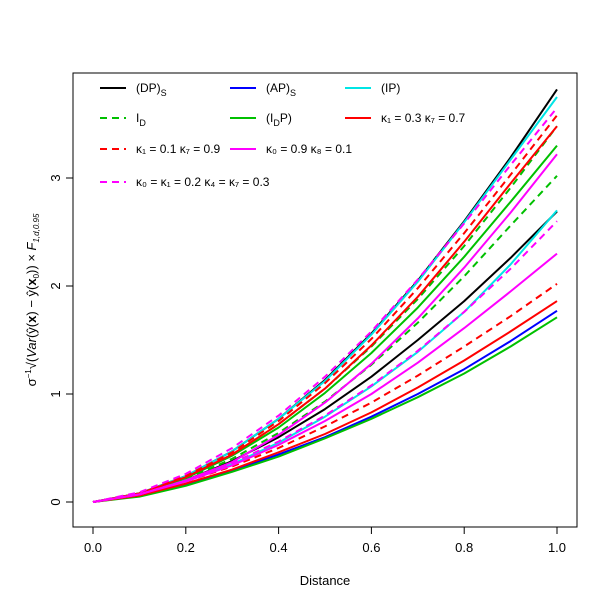 This screenshot has width=611, height=611. Describe the element at coordinates (464, 547) in the screenshot. I see `x-tick-label: 0.8` at that location.